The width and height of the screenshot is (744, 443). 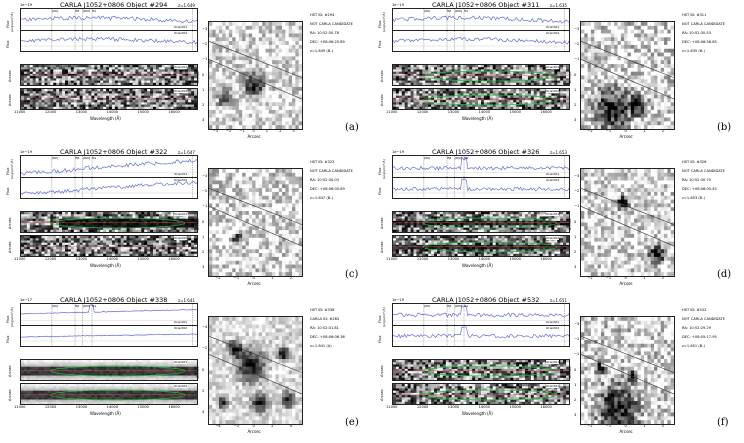 What do you see at coordinates (109, 75) in the screenshot?
I see `spectrum-2d-orient01` at bounding box center [109, 75].